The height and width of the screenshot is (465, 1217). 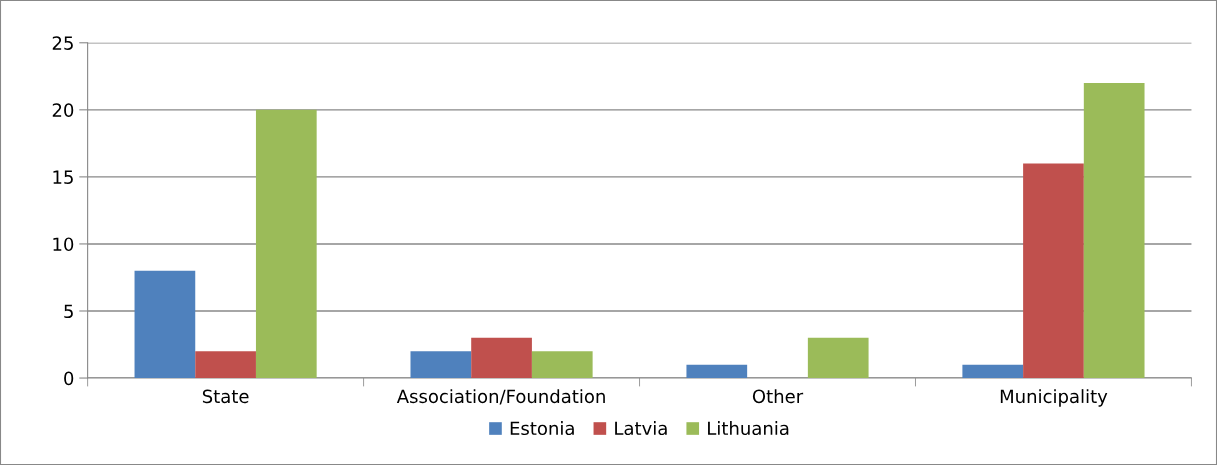 What do you see at coordinates (68, 311) in the screenshot?
I see `y-tick-label: 5` at bounding box center [68, 311].